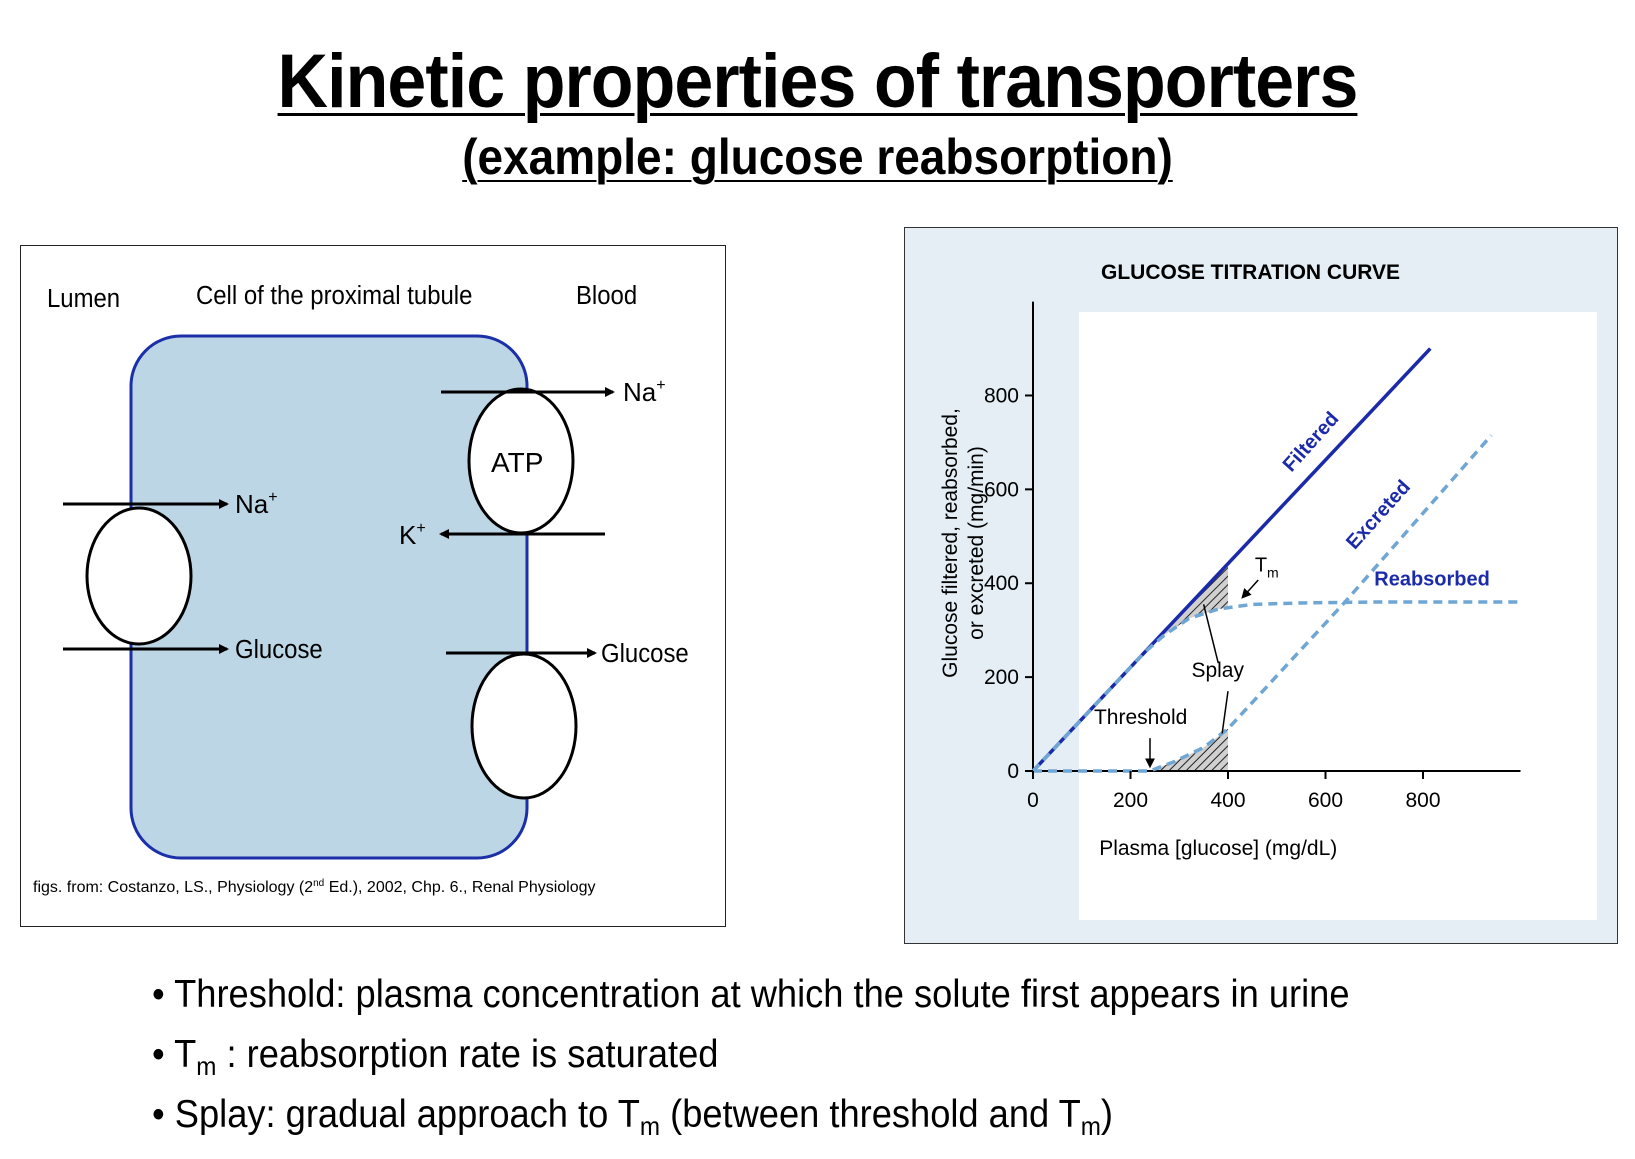 The height and width of the screenshot is (1159, 1635). What do you see at coordinates (1225, 712) in the screenshot?
I see `splay-pointer-lower` at bounding box center [1225, 712].